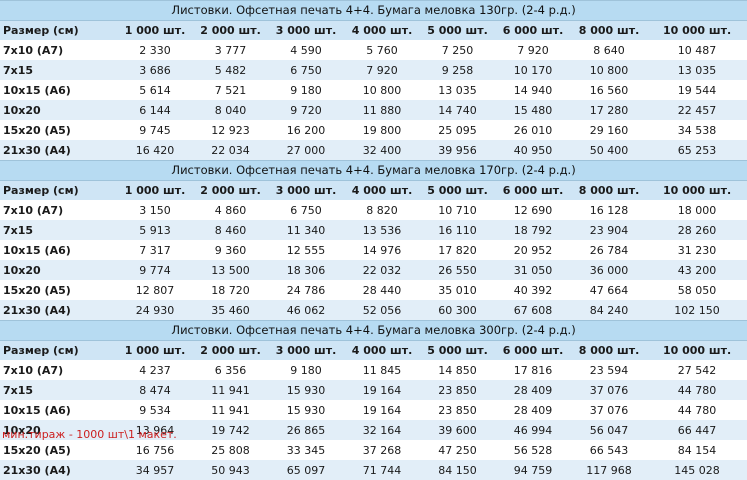 This screenshot has width=747, height=480. I want to click on price-cell: 7 920, so click(382, 70).